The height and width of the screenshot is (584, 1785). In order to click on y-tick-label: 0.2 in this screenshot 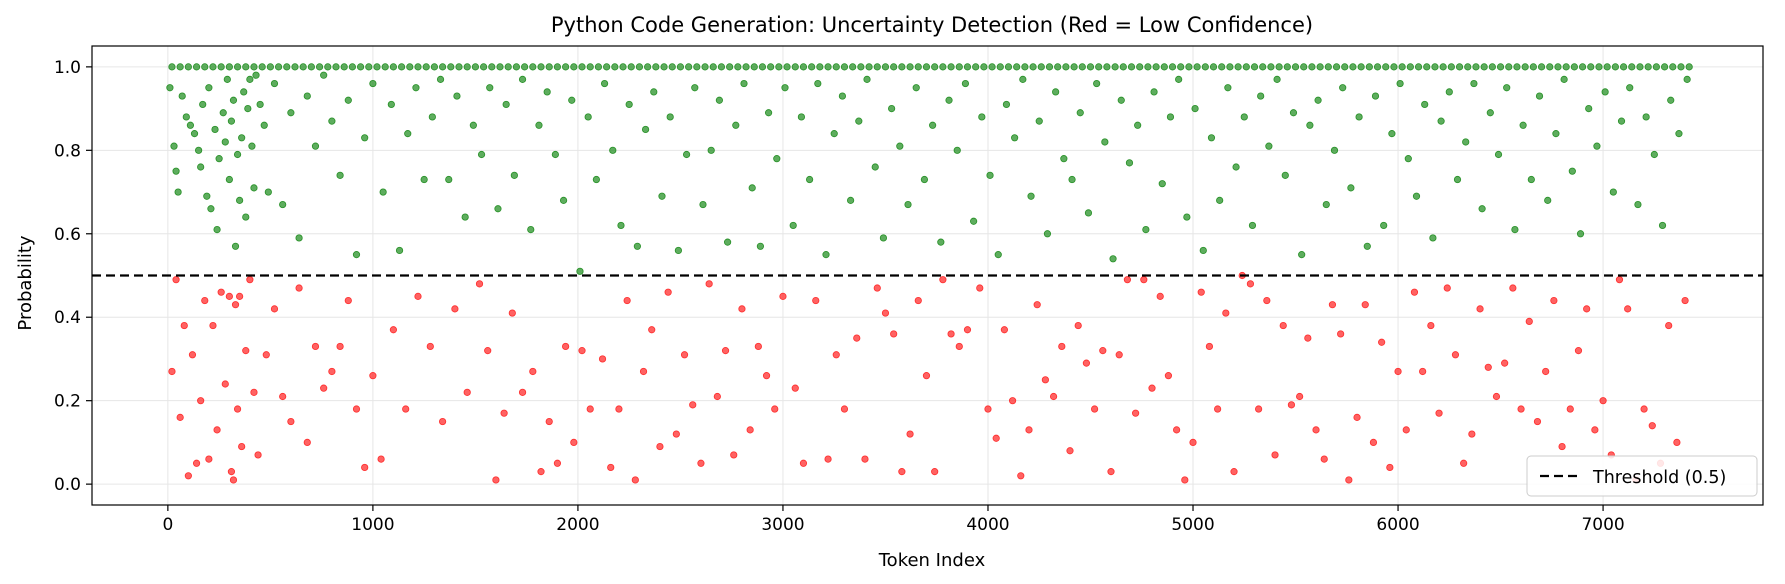, I will do `click(67, 402)`.